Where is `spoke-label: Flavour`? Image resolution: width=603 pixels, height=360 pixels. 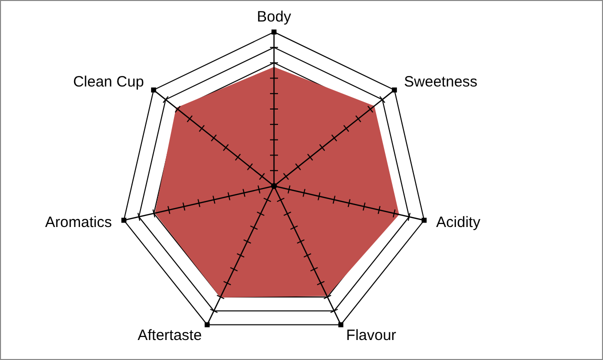
spoke-label: Flavour is located at coordinates (371, 335).